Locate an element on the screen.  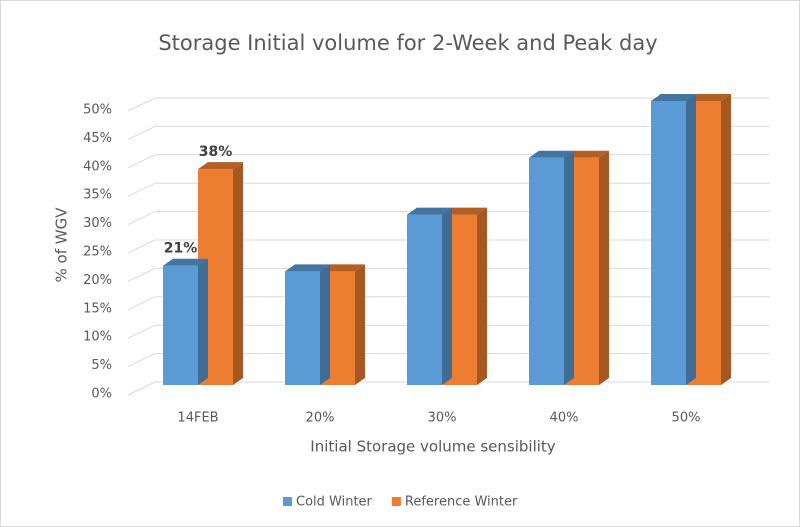
y-tick-label: 5% is located at coordinates (101, 365).